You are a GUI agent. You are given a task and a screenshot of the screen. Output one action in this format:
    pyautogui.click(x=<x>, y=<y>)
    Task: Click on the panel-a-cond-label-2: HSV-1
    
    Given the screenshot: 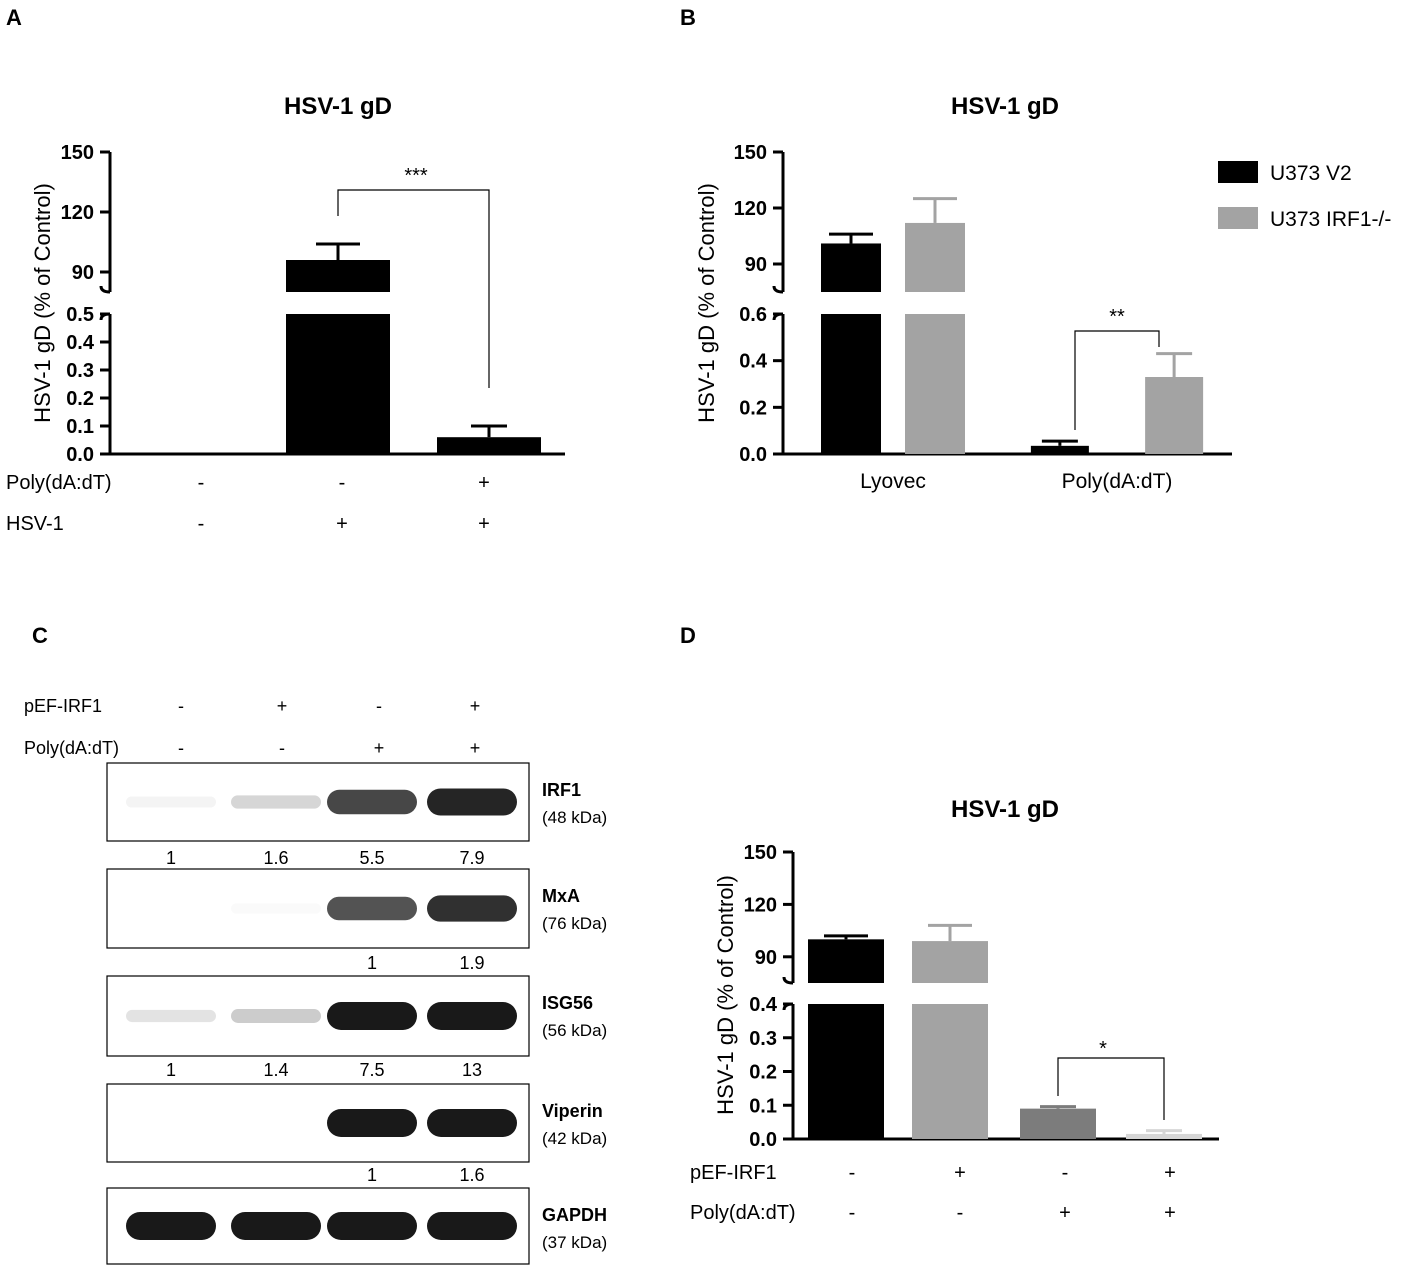 What is the action you would take?
    pyautogui.click(x=35, y=524)
    